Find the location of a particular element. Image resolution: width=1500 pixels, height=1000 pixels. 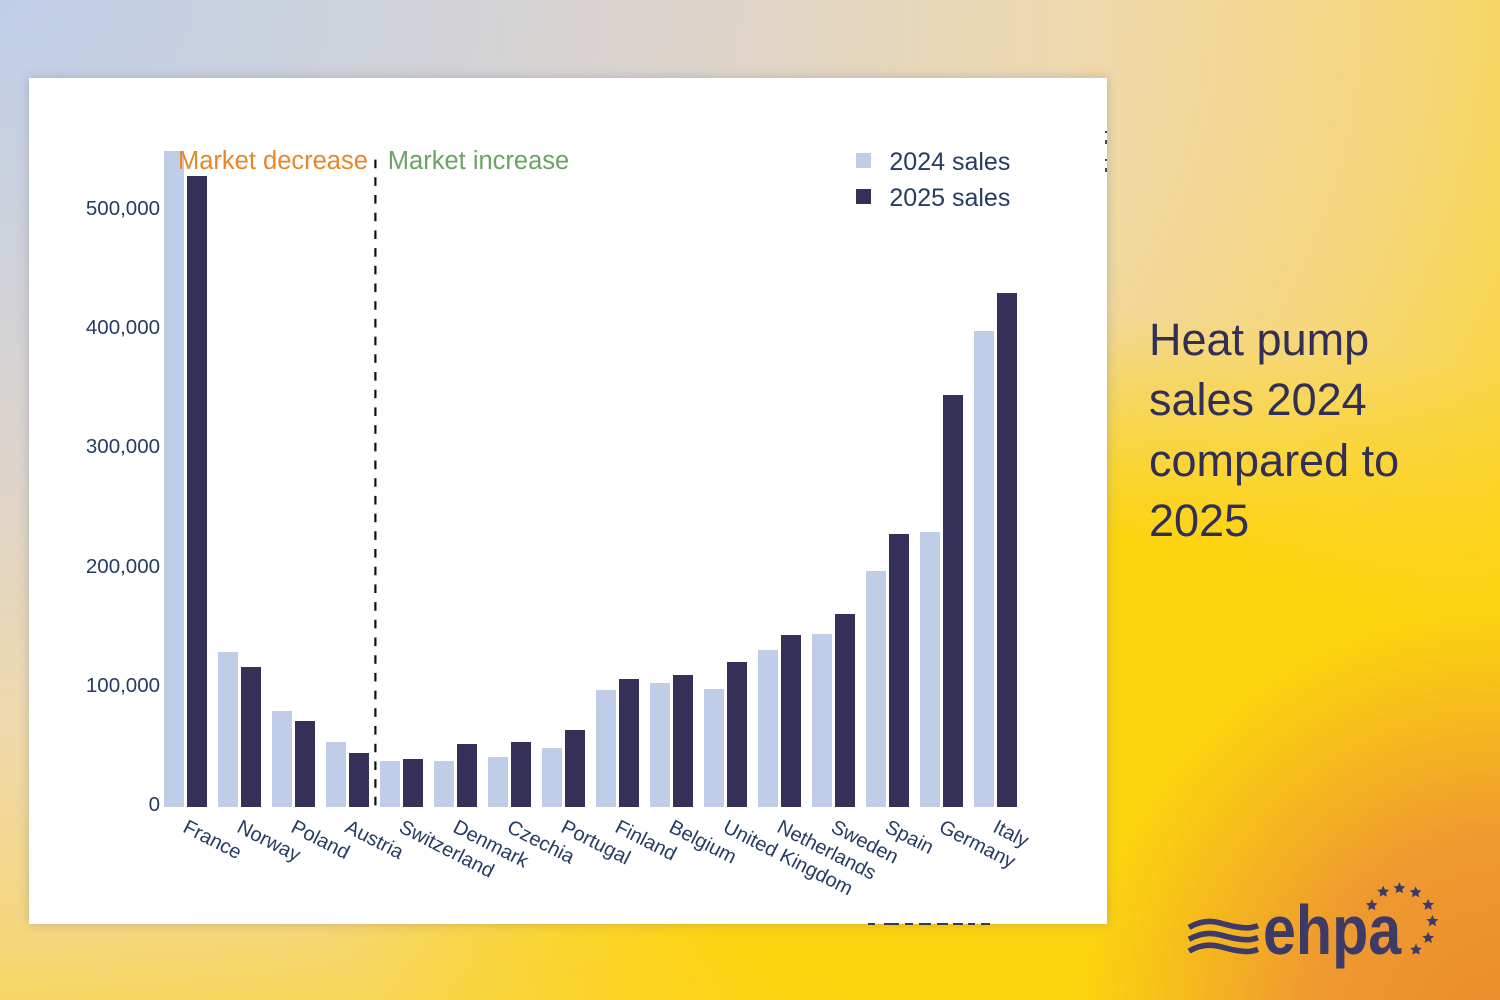

svg-text: ehpa is located at coordinates (1332, 929).